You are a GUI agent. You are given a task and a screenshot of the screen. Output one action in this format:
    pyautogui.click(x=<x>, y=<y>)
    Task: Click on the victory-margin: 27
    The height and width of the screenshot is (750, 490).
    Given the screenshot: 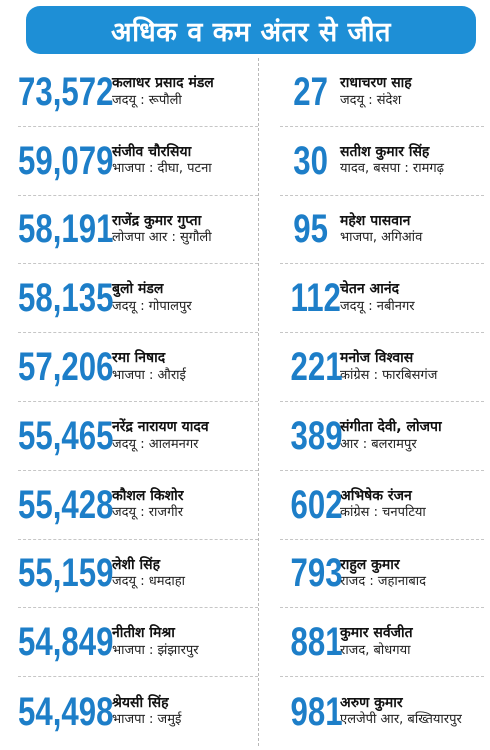 What is the action you would take?
    pyautogui.click(x=310, y=91)
    